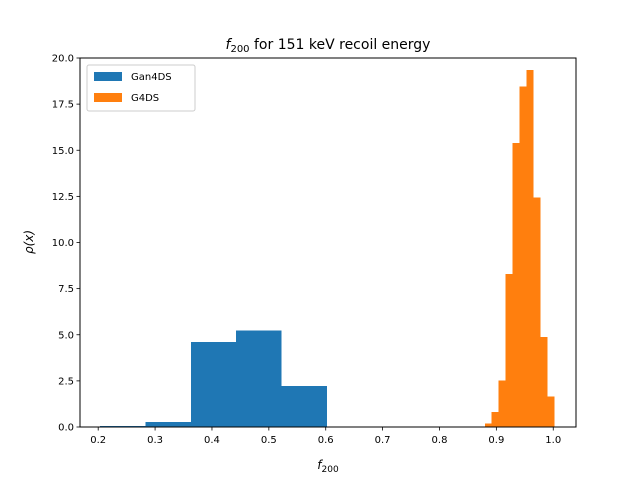  Describe the element at coordinates (239, 49) in the screenshot. I see `title-subscript: 200` at that location.